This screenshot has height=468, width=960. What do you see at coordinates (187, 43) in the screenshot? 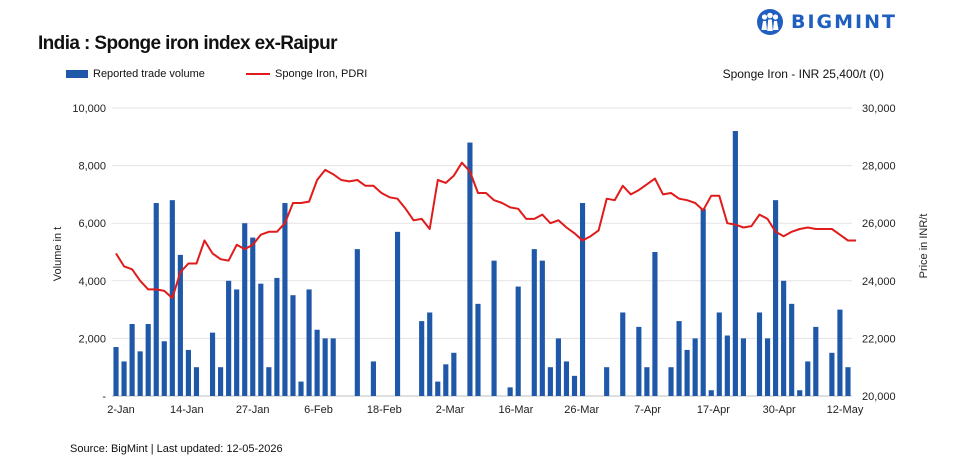
I see `chart-title: India : Sponge iron index ex-Raipur` at bounding box center [187, 43].